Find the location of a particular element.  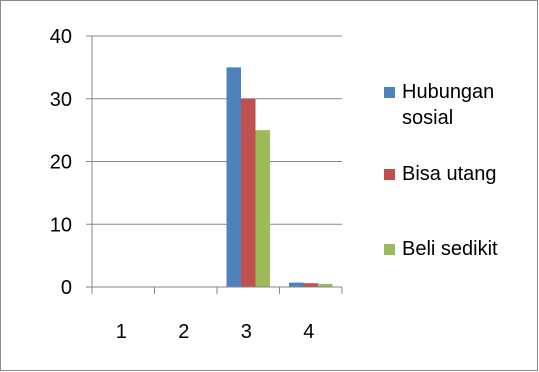

legend-label-hubungan-sosial: Hubungan sosial is located at coordinates (448, 105).